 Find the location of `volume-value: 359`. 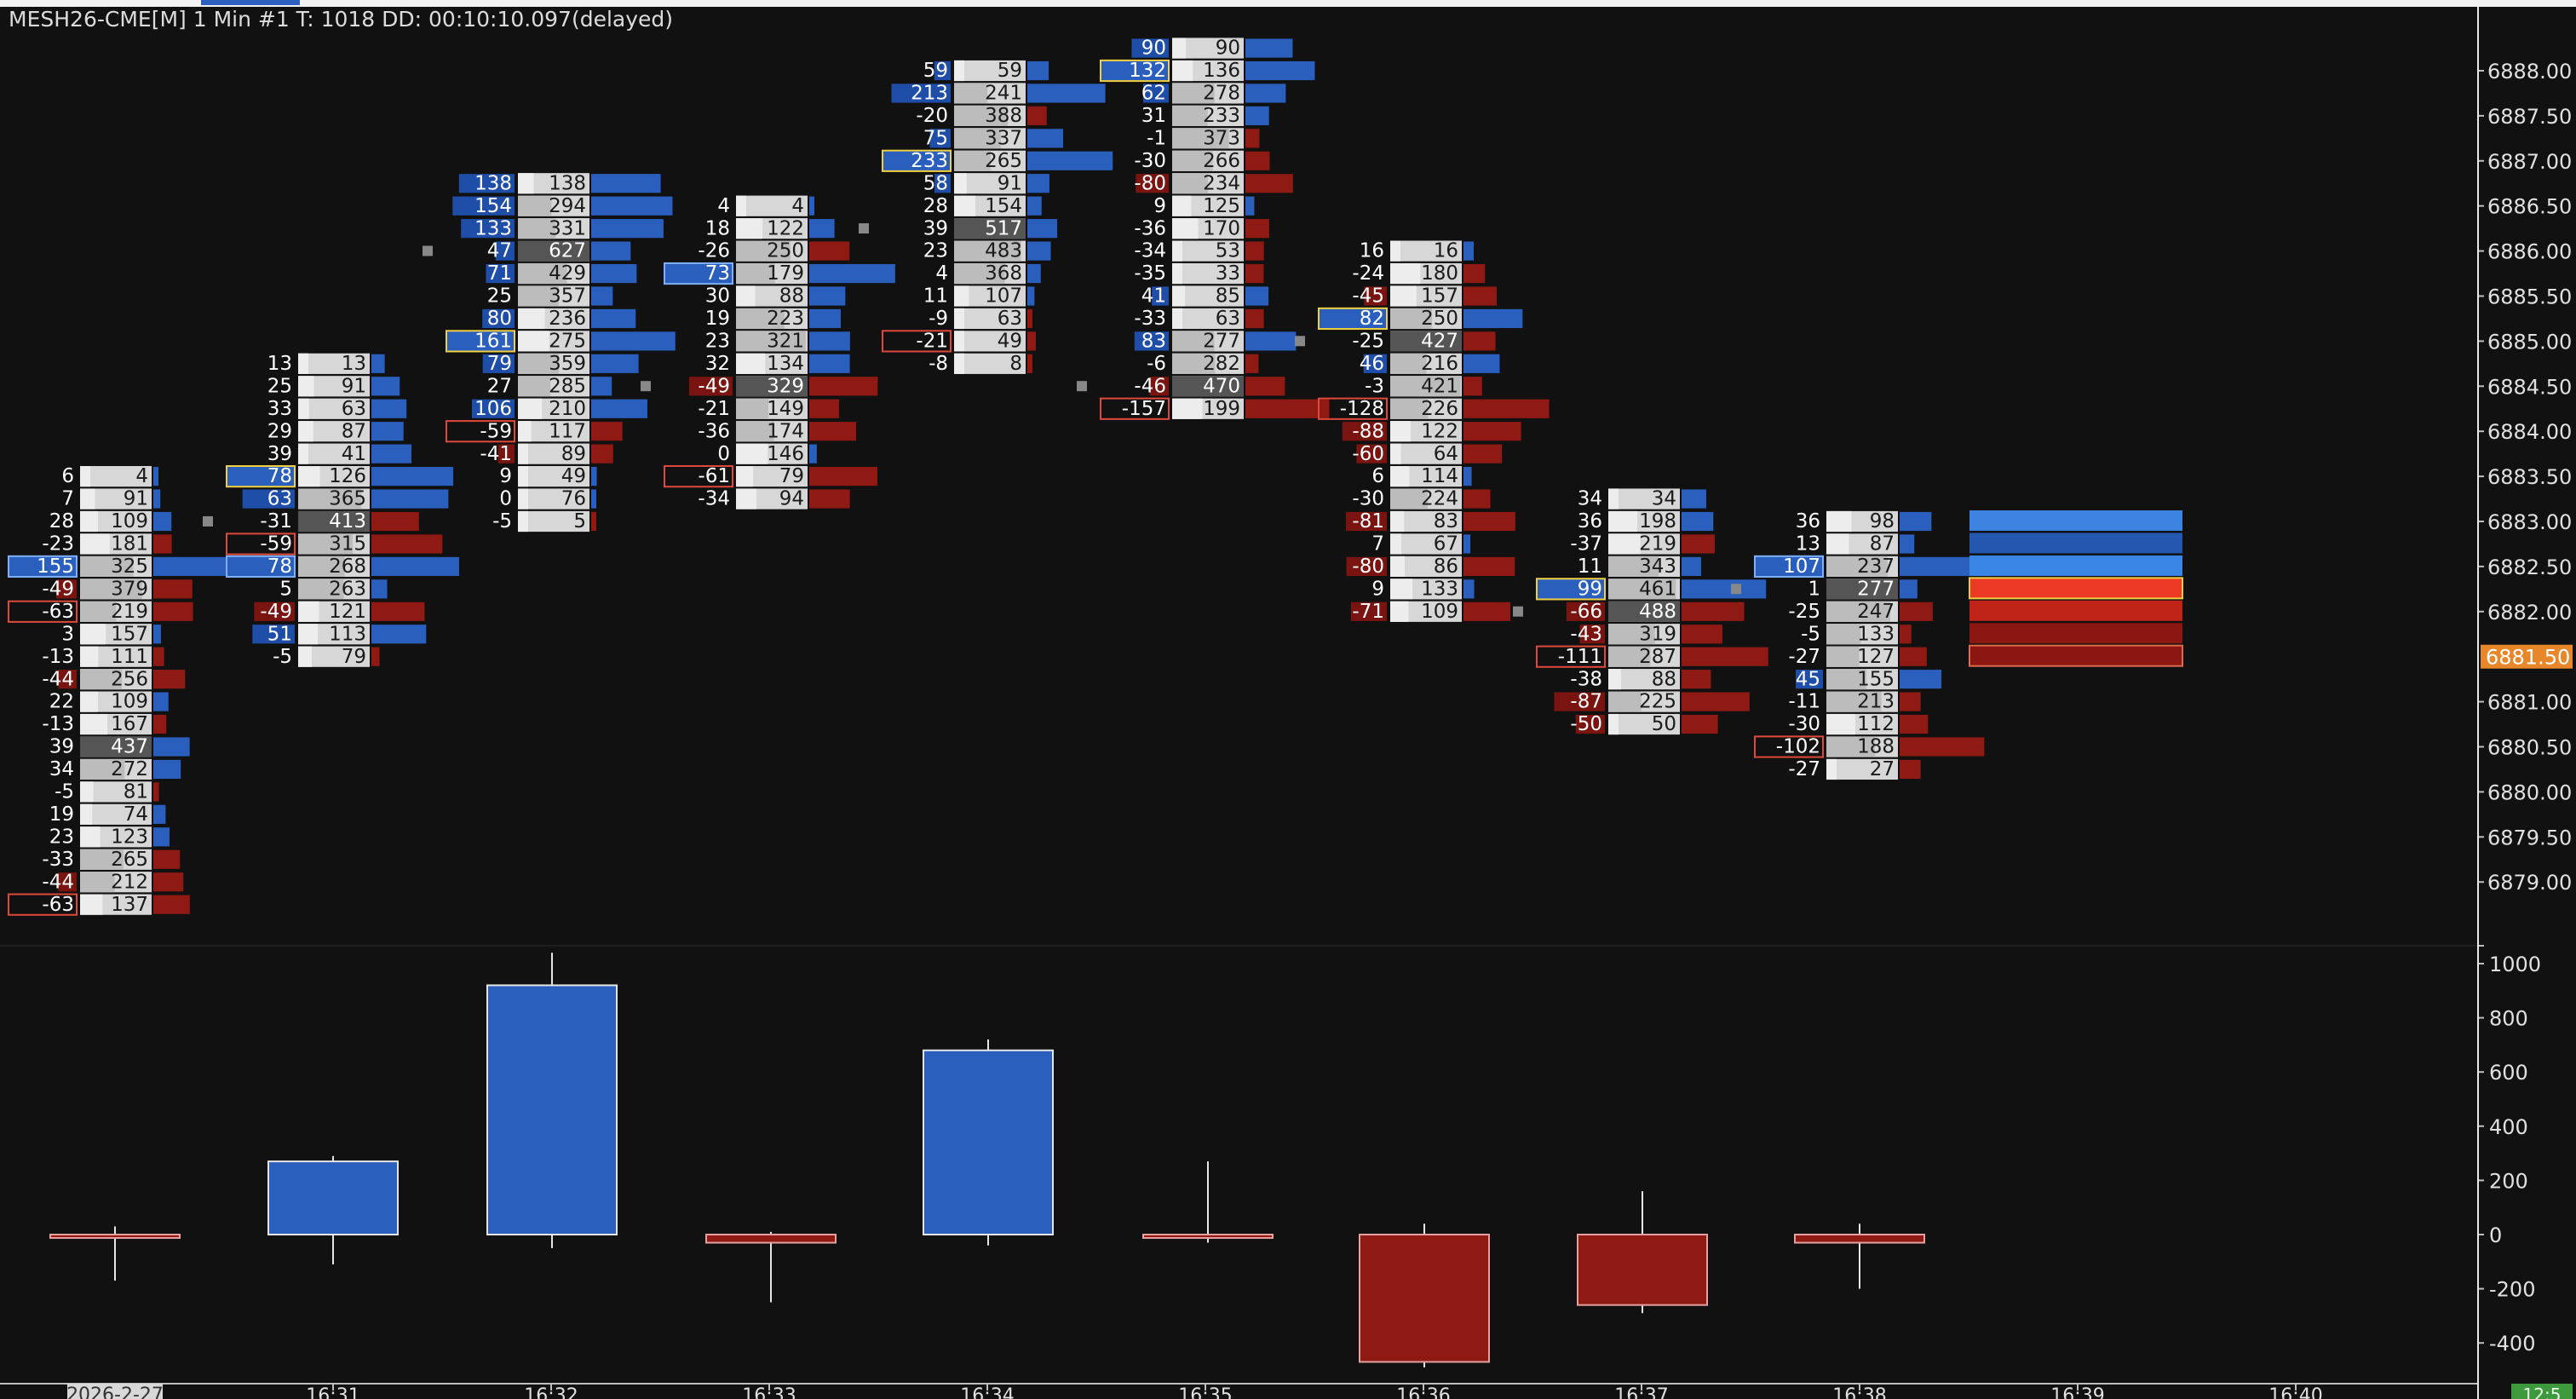

volume-value: 359 is located at coordinates (568, 364).